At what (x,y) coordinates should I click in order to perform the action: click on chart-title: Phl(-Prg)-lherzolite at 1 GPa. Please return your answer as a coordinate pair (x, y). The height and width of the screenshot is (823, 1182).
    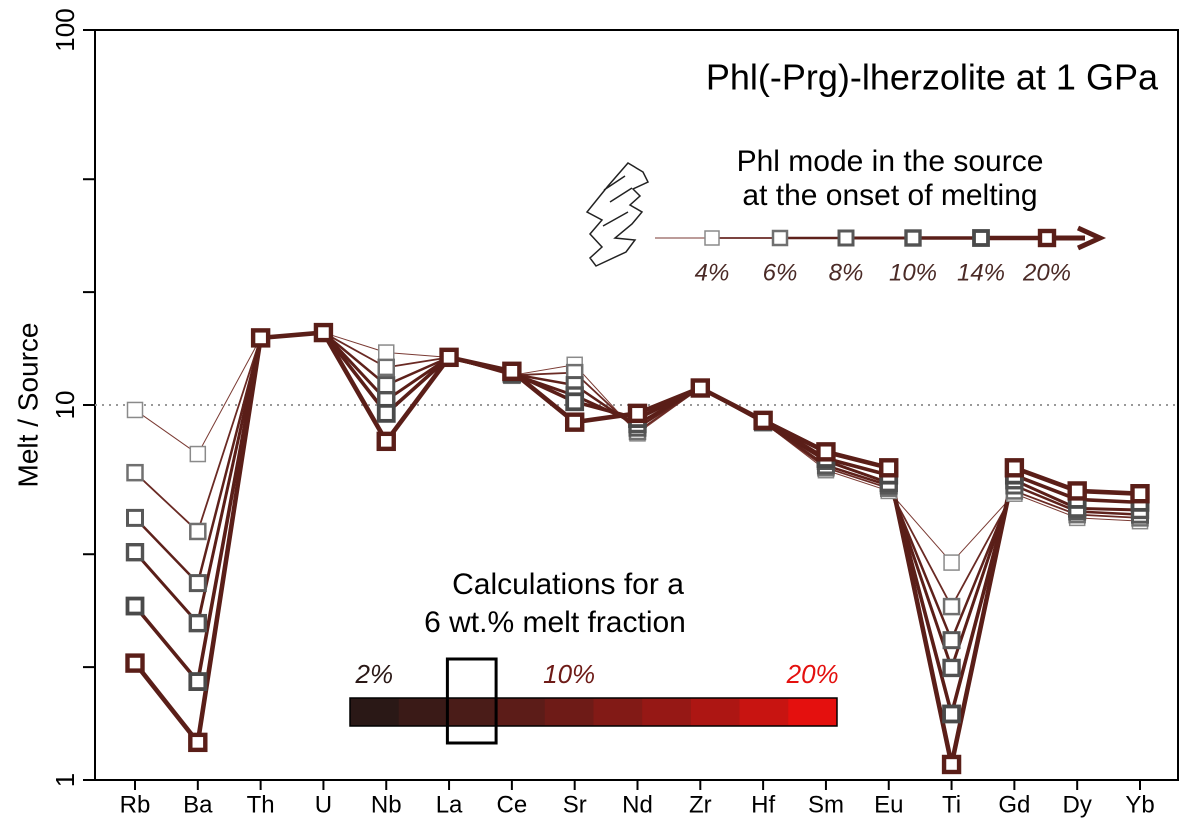
    Looking at the image, I should click on (932, 77).